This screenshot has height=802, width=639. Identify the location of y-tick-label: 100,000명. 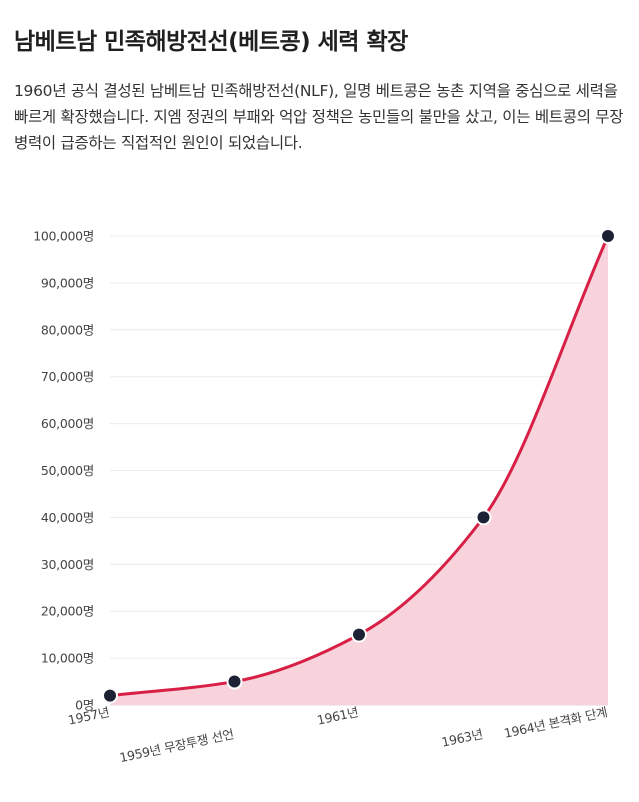
(63, 236).